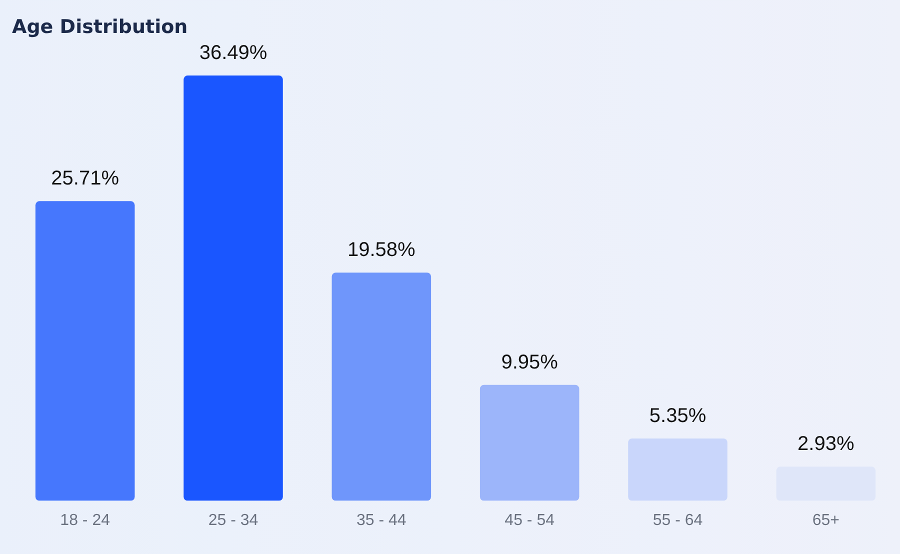 The height and width of the screenshot is (554, 900). What do you see at coordinates (677, 415) in the screenshot?
I see `data-label: 5.35%` at bounding box center [677, 415].